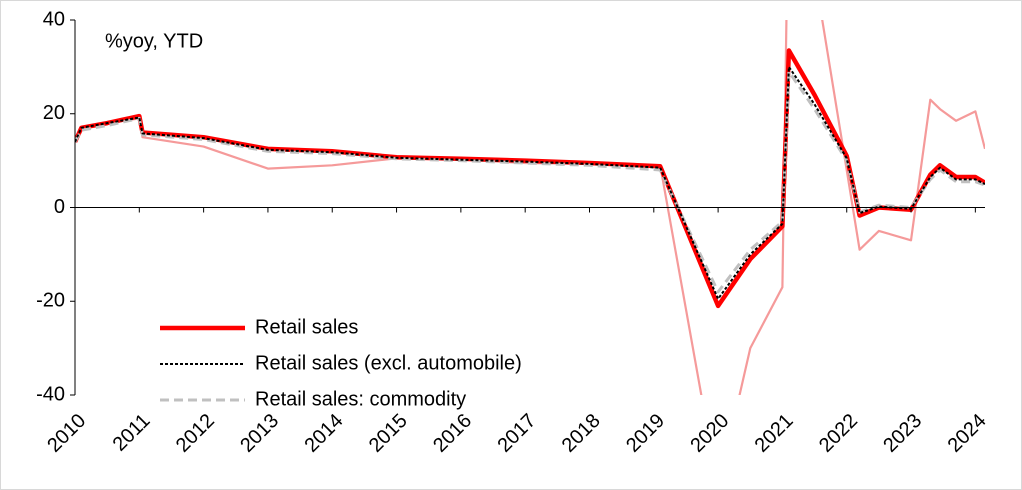 The width and height of the screenshot is (1022, 490). I want to click on legend-label: Retail sales, so click(306, 327).